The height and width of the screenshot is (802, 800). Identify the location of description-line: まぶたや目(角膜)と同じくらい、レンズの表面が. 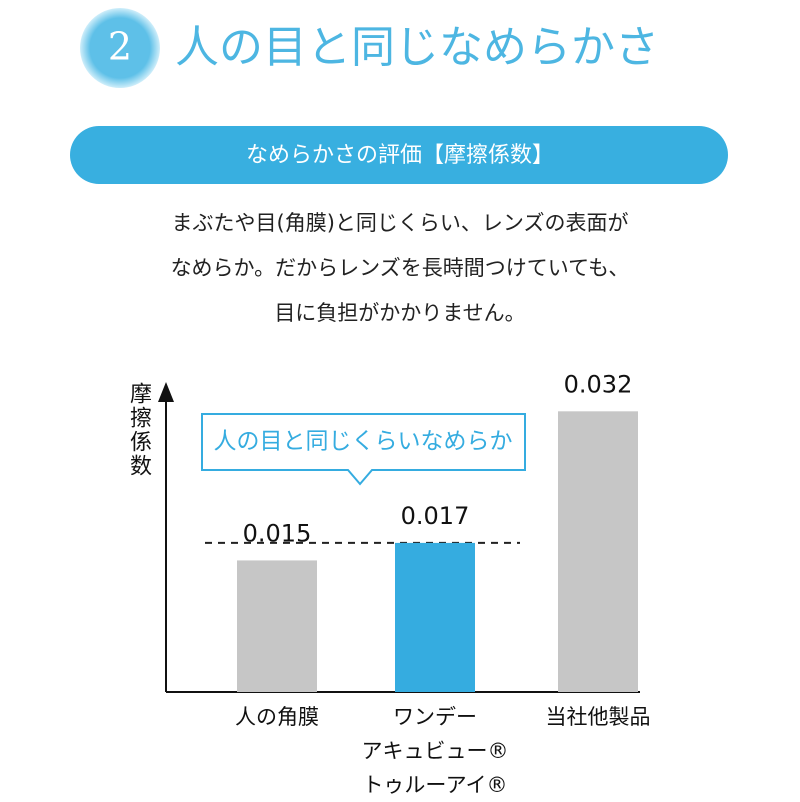
(400, 223).